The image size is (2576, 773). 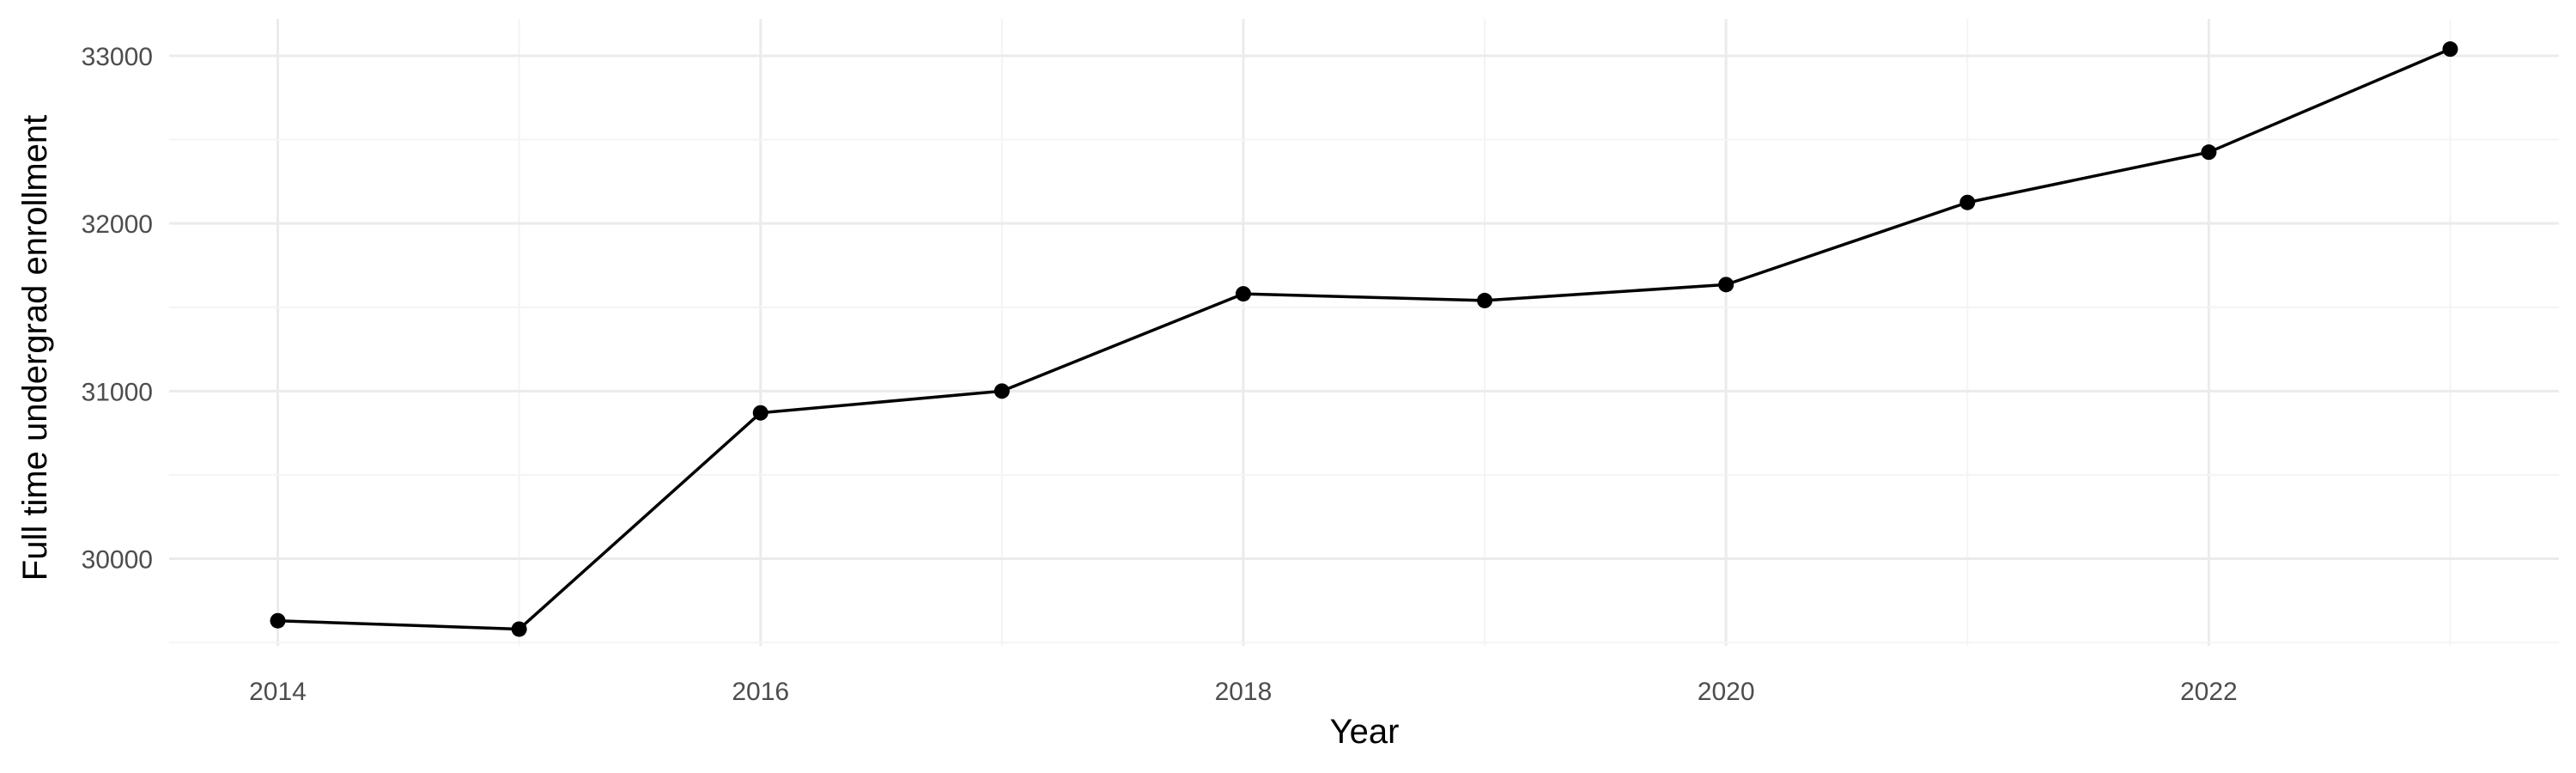 What do you see at coordinates (278, 692) in the screenshot?
I see `x-tick-label: 2014` at bounding box center [278, 692].